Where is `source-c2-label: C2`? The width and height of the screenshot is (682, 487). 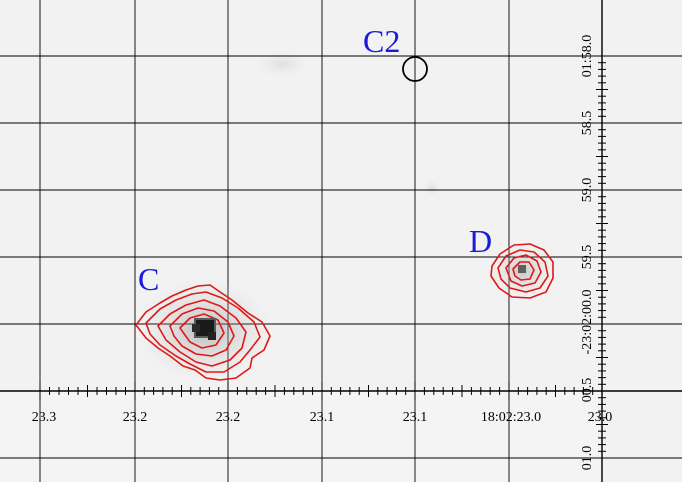
source-c2-label: C2 is located at coordinates (381, 41).